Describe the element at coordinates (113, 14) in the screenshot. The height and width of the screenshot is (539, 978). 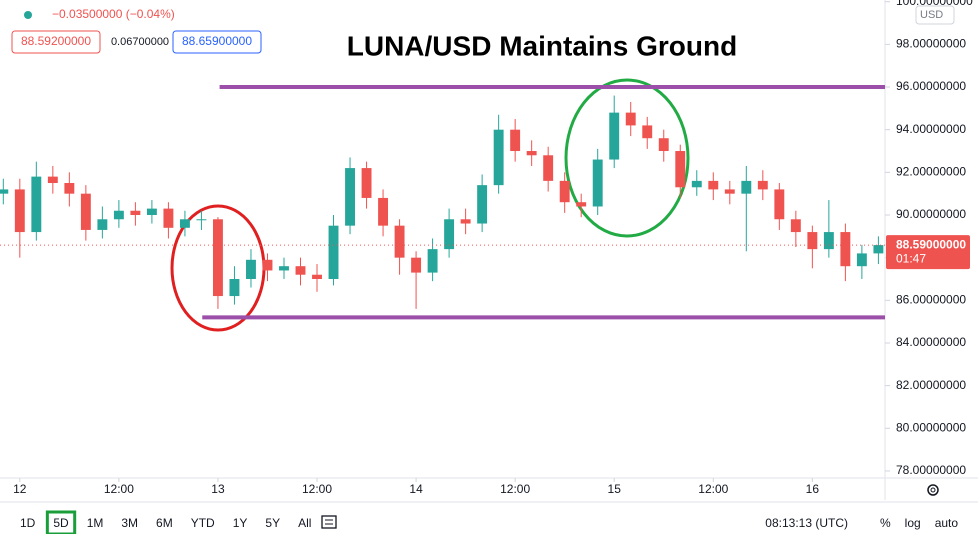
I see `change: −0.03500000 (−0.04%)` at that location.